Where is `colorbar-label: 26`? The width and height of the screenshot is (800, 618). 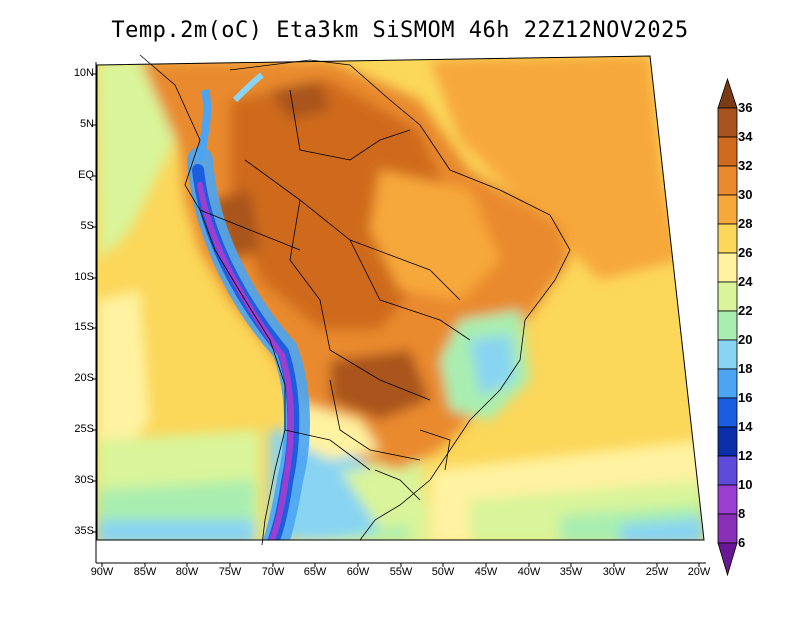
colorbar-label: 26 is located at coordinates (745, 252).